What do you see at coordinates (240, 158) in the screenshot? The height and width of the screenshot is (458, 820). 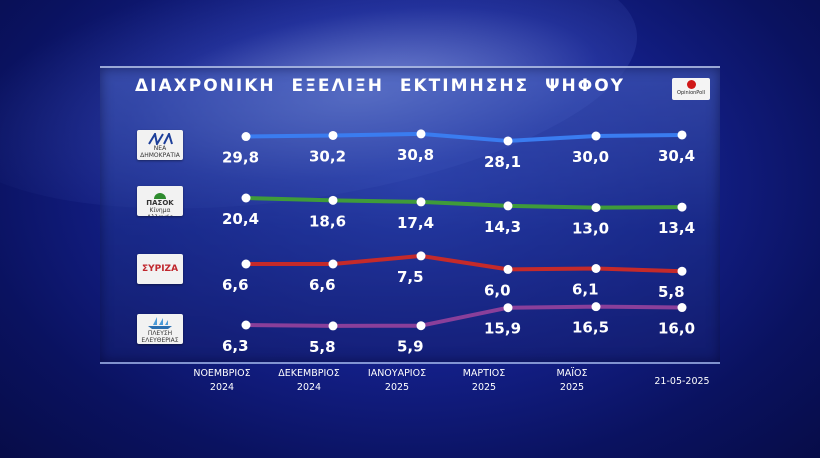 I see `data-label-0-0: 29,8` at bounding box center [240, 158].